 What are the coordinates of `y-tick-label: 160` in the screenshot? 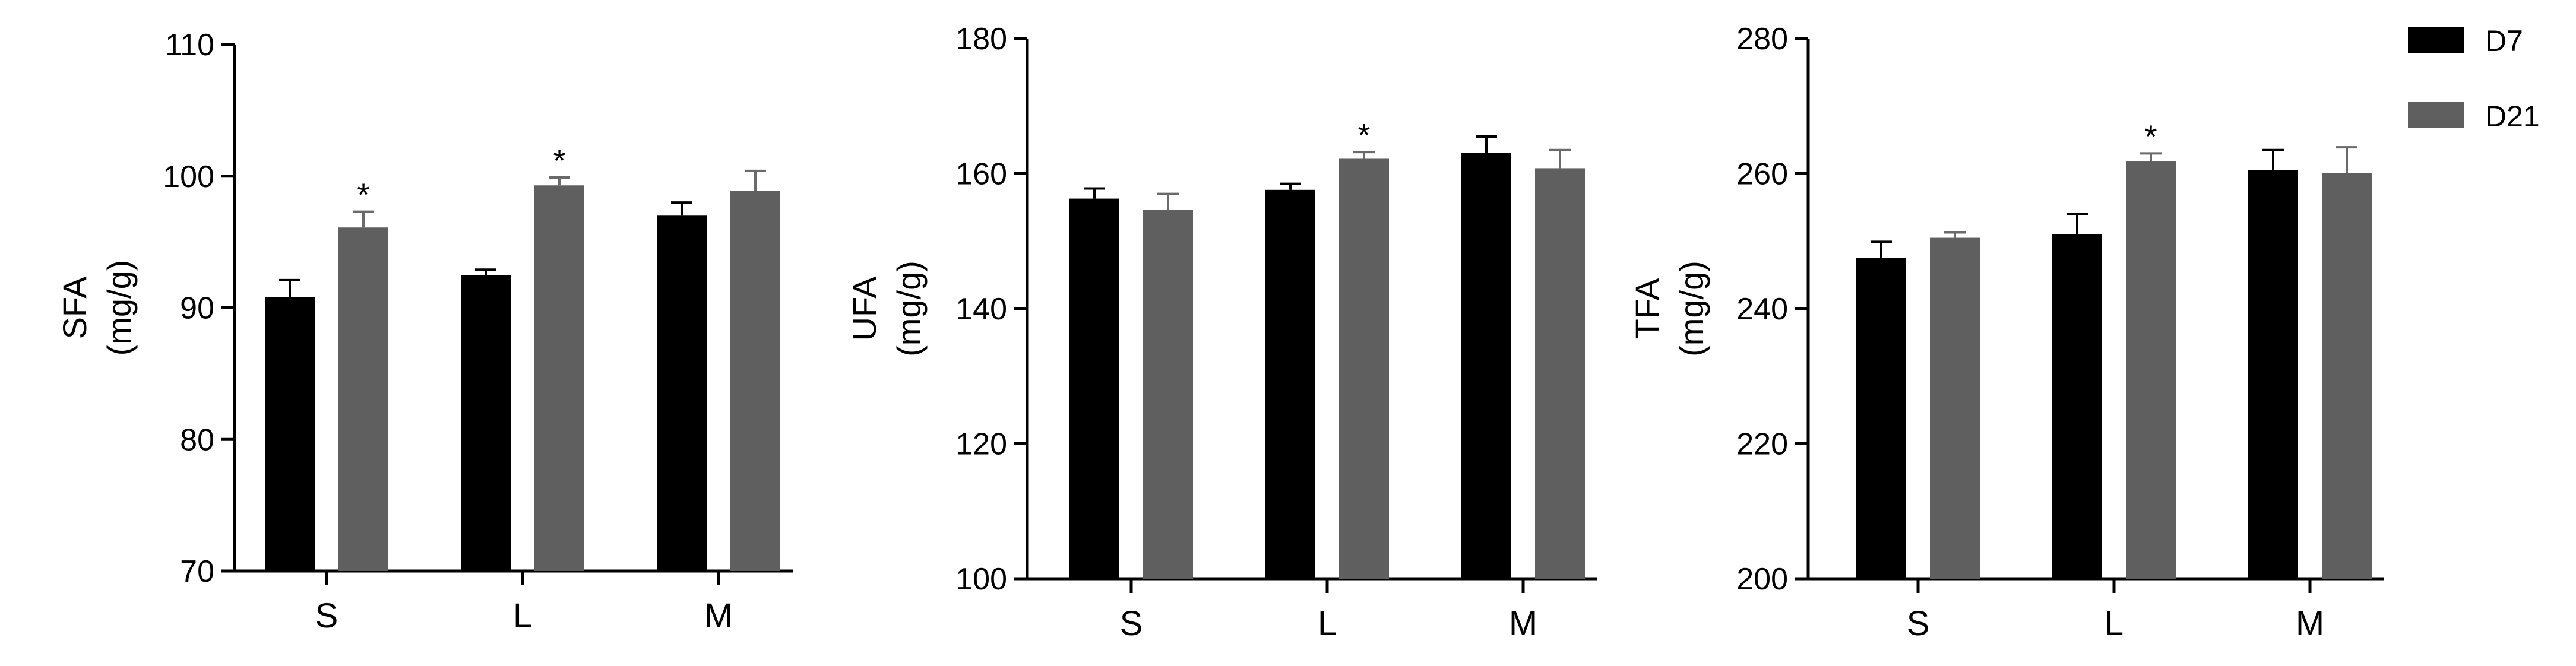 It's located at (981, 174).